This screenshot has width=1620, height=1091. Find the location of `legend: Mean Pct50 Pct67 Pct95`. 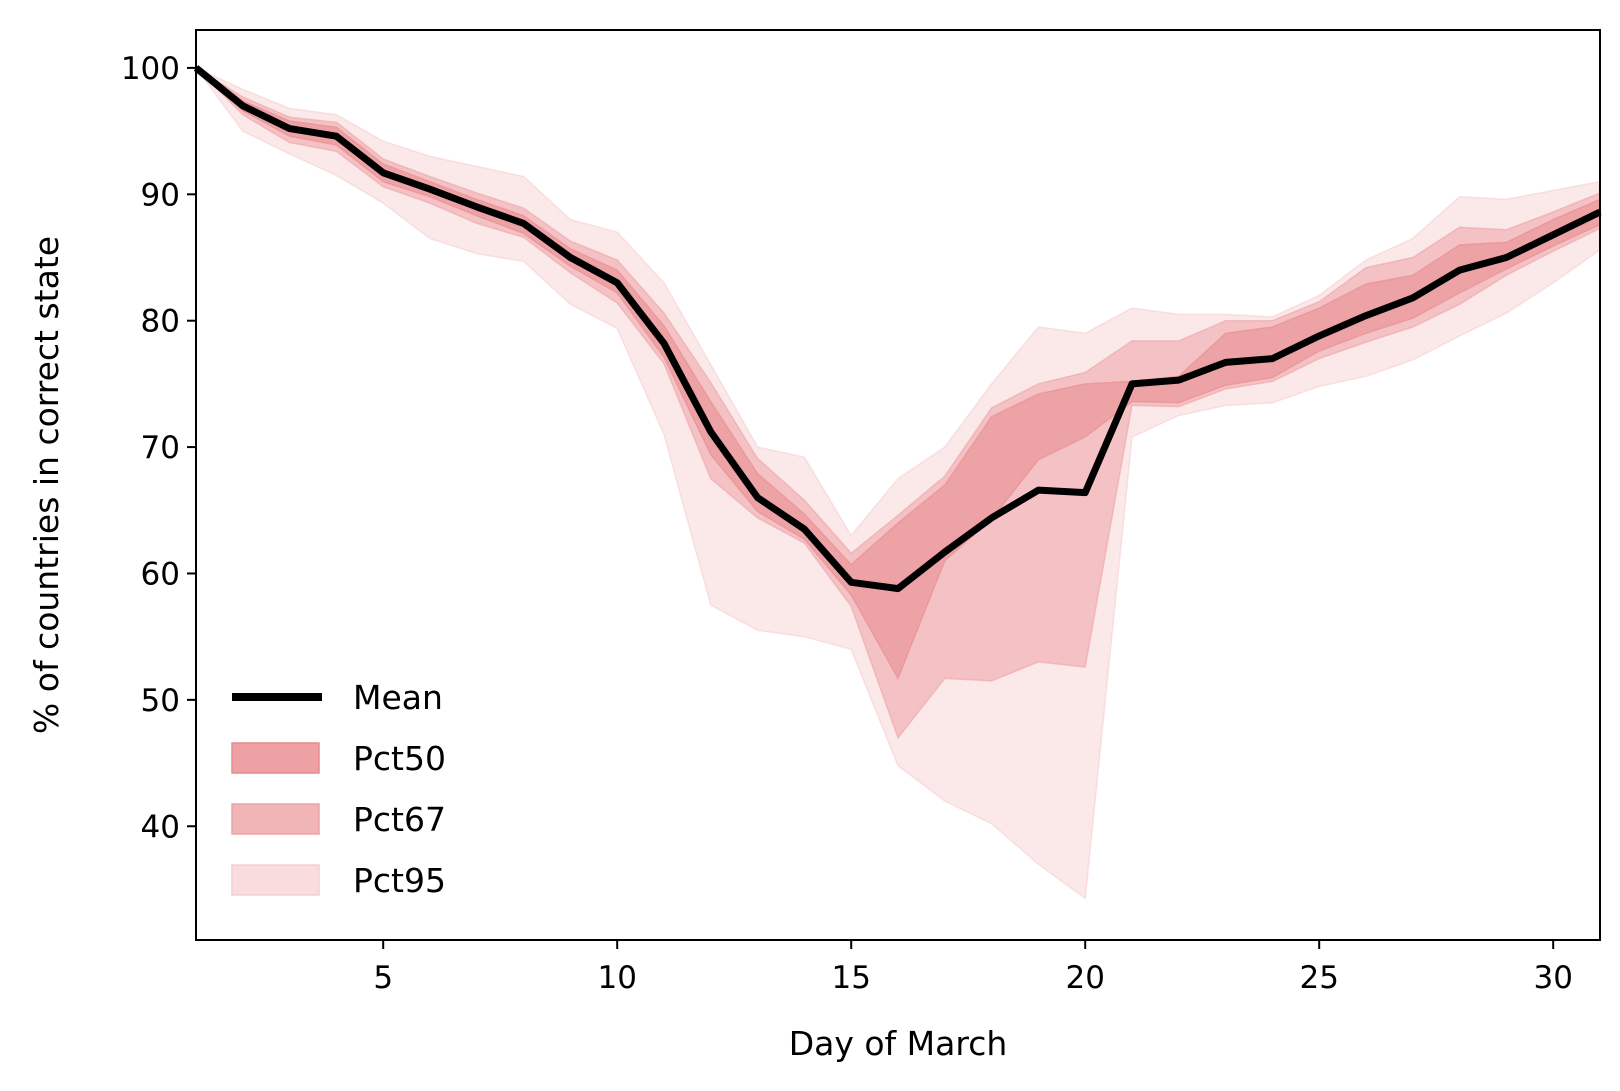

legend: Mean Pct50 Pct67 Pct95 is located at coordinates (338, 789).